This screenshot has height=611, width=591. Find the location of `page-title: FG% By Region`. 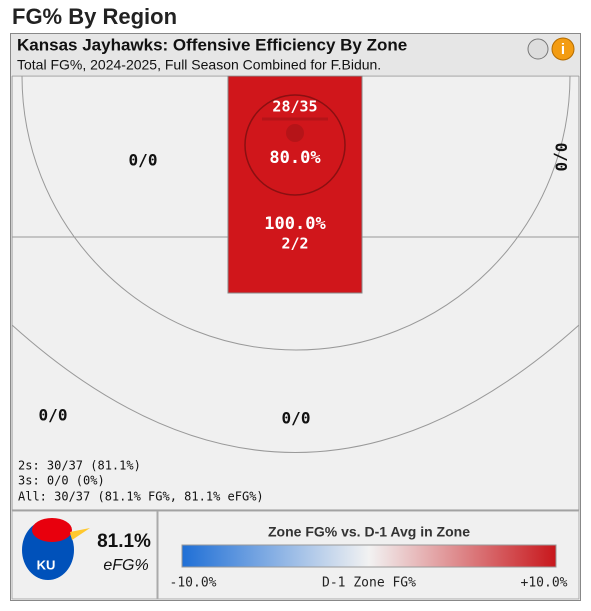

page-title: FG% By Region is located at coordinates (94, 16).